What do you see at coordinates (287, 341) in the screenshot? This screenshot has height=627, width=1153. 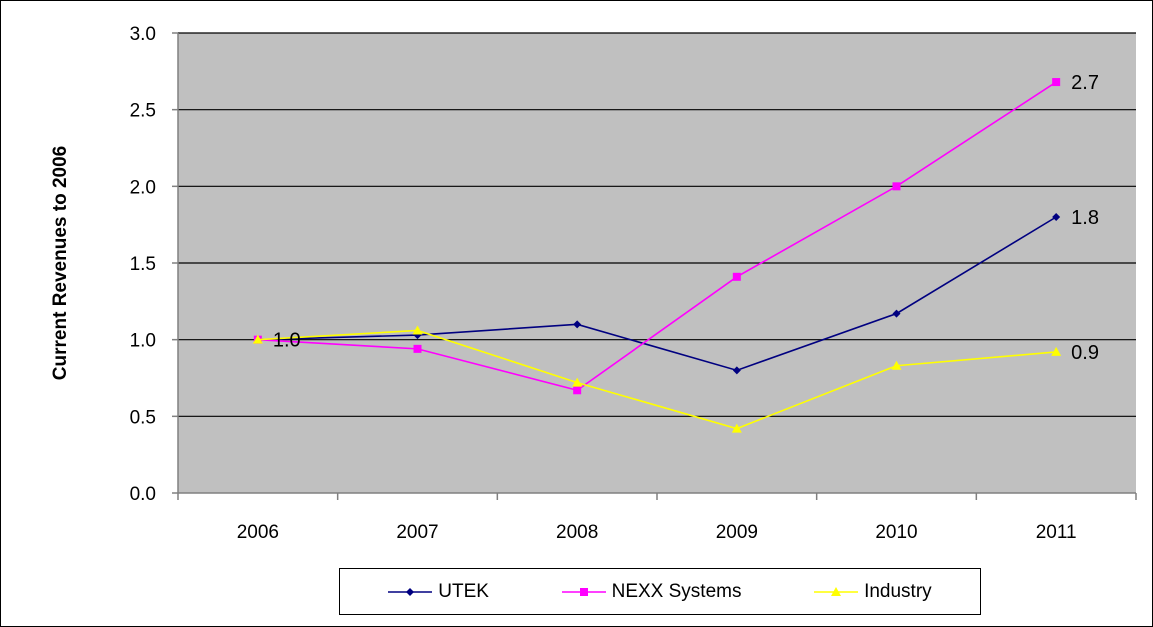 I see `data-label: 1.0` at bounding box center [287, 341].